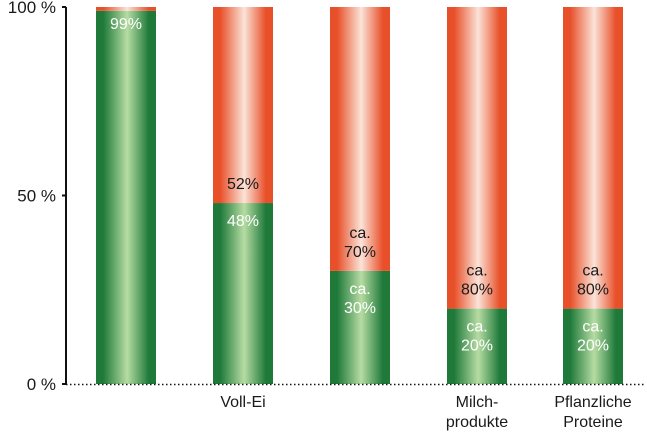  I want to click on segment-label-2-0-1: 30%, so click(360, 308).